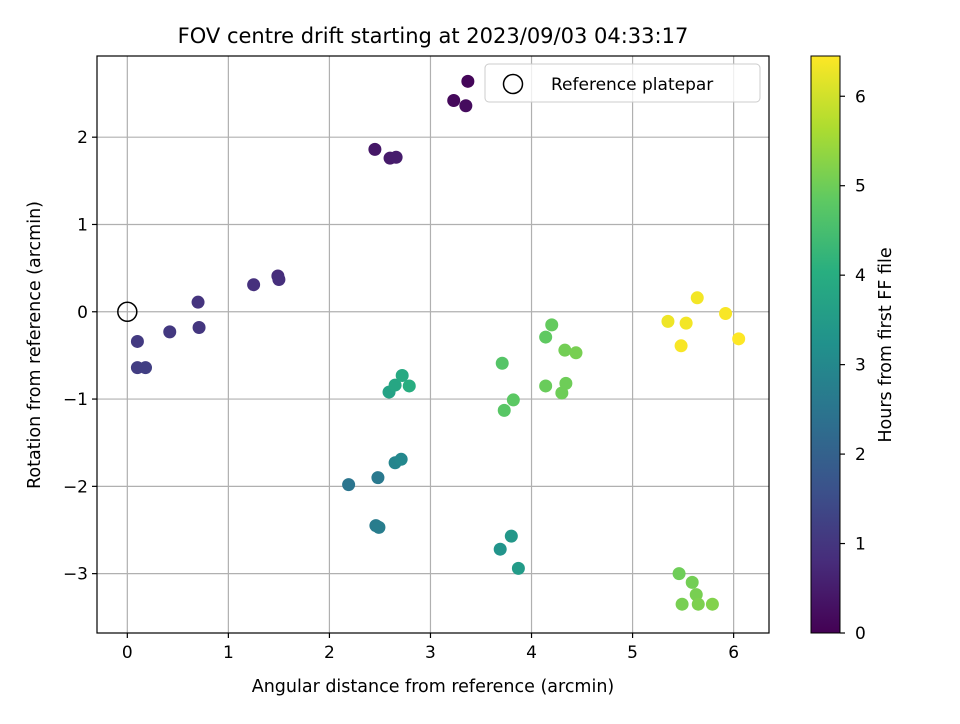 Image resolution: width=960 pixels, height=724 pixels. I want to click on colorbar: 0 1 2 3 4 5 6 Hours from first FF file, so click(853, 349).